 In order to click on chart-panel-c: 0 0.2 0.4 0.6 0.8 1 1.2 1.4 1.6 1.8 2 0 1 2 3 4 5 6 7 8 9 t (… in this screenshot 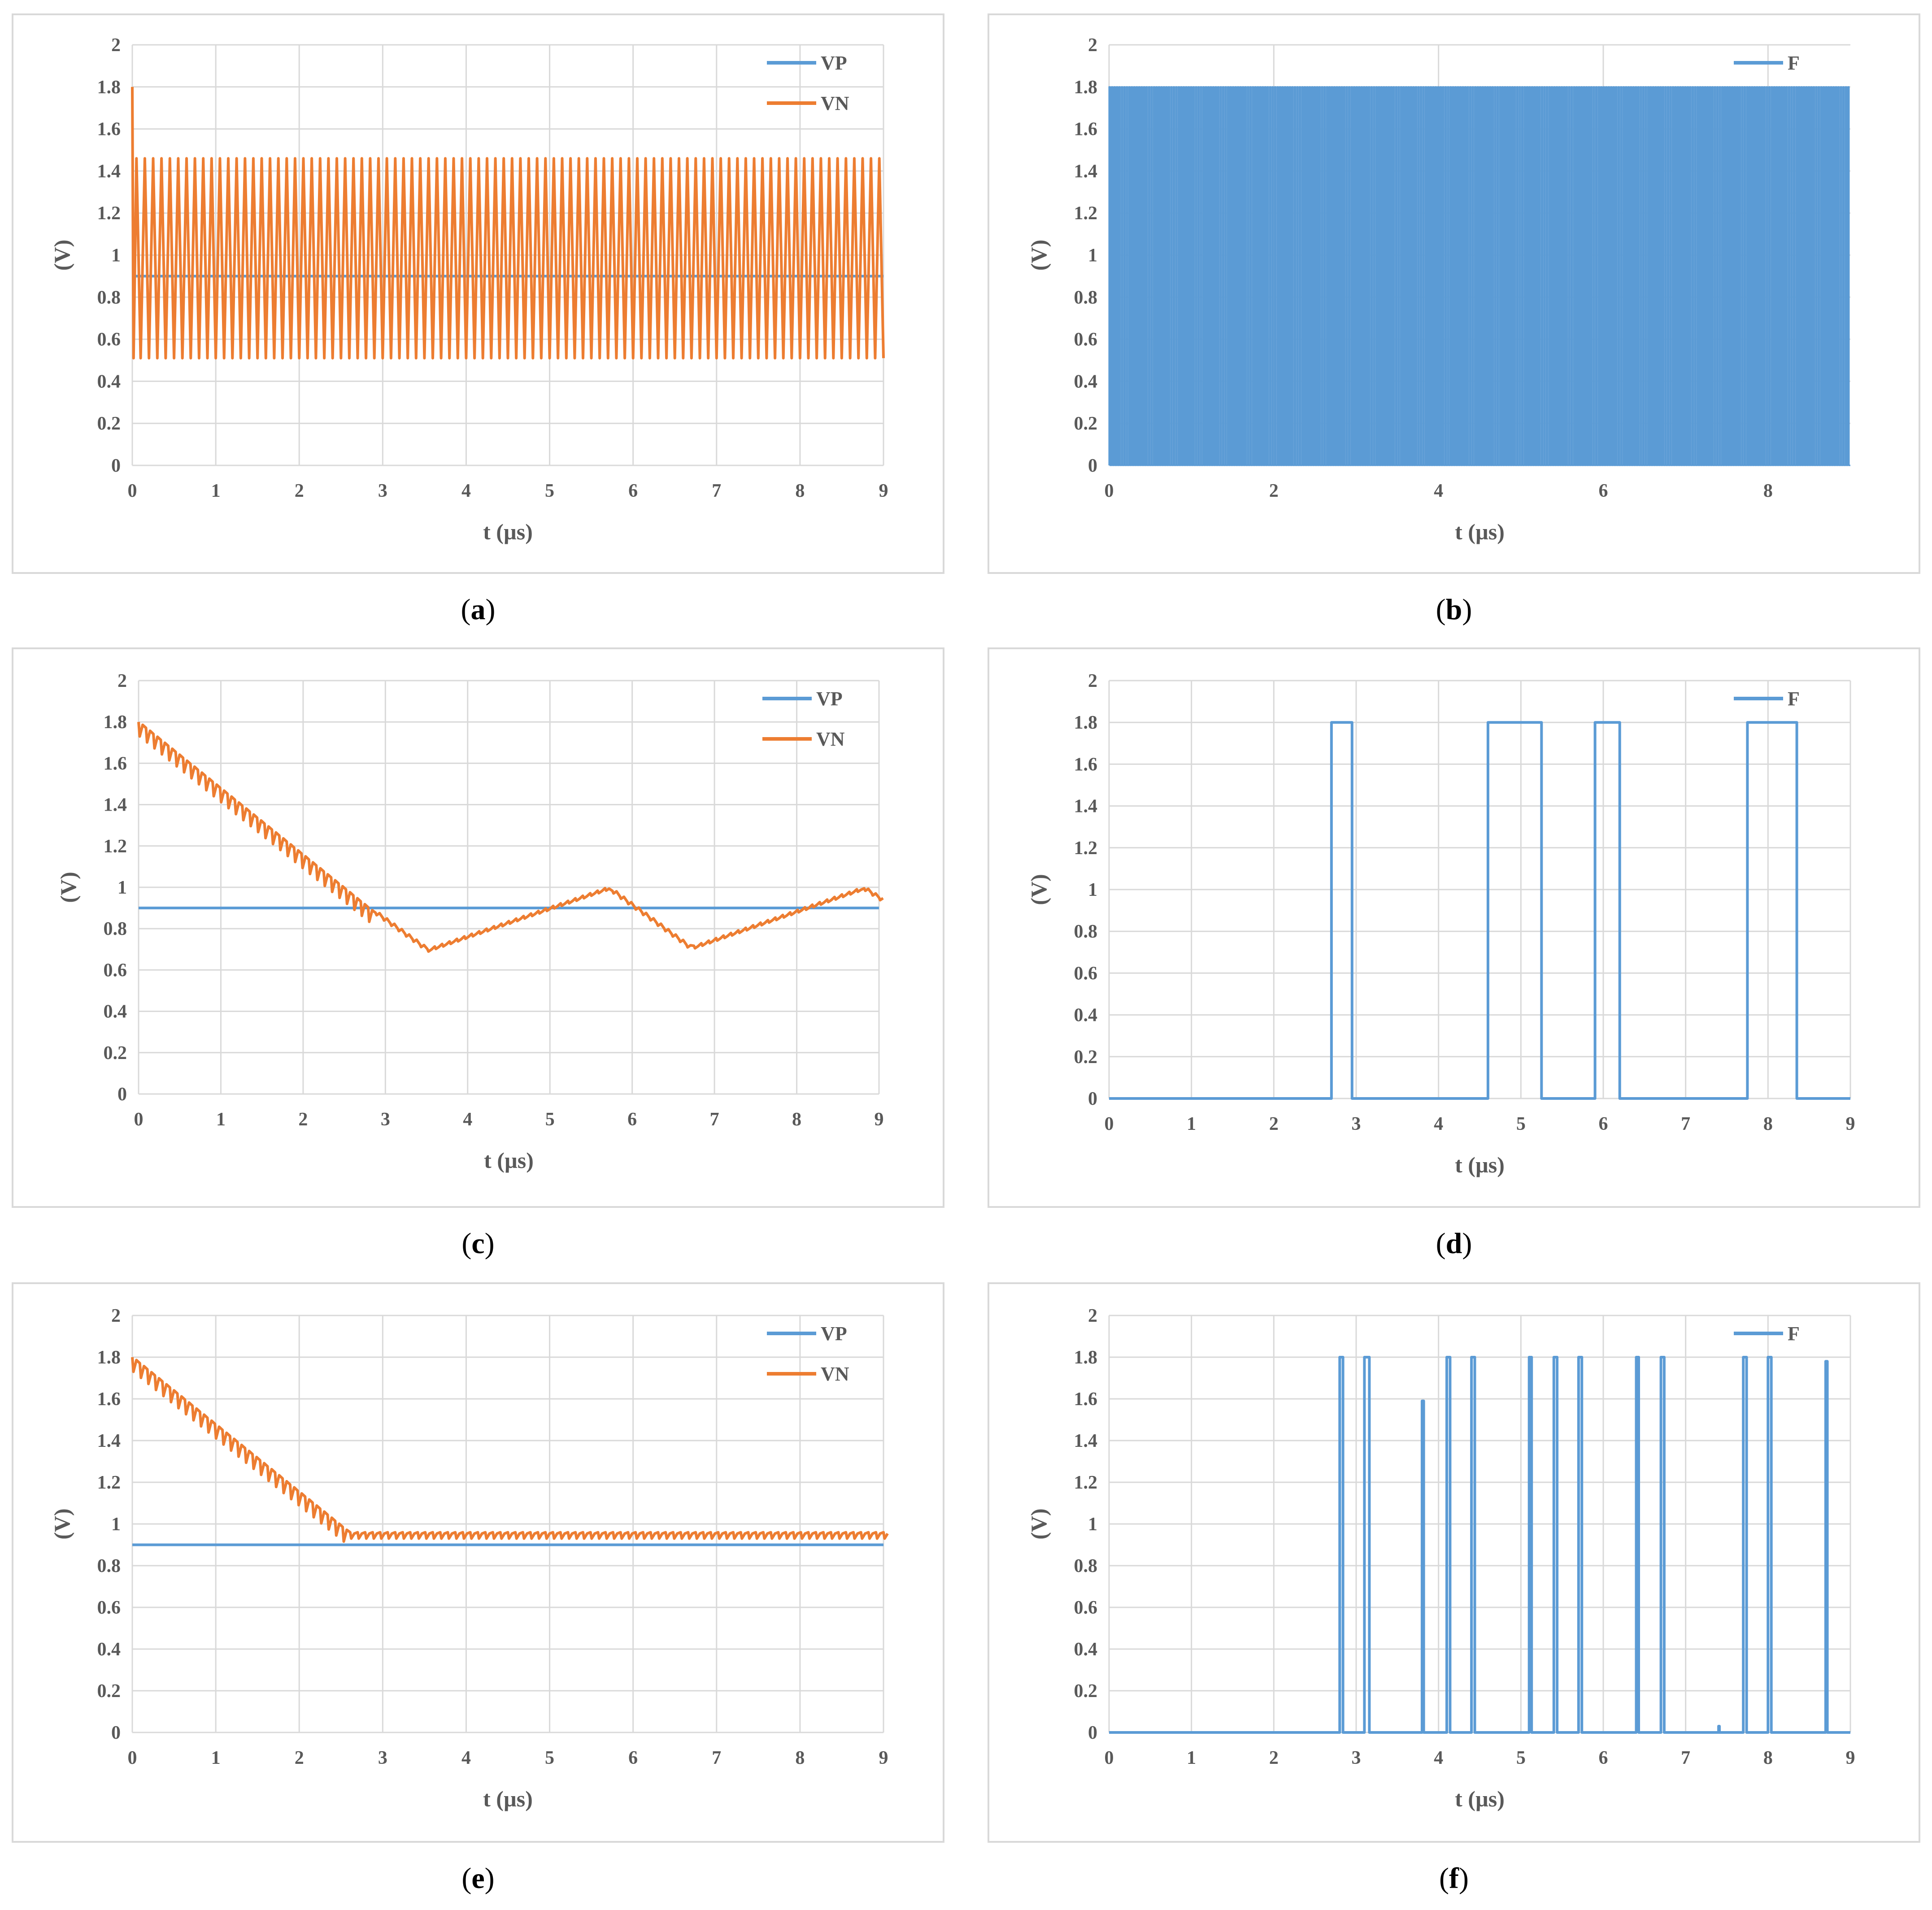, I will do `click(478, 927)`.